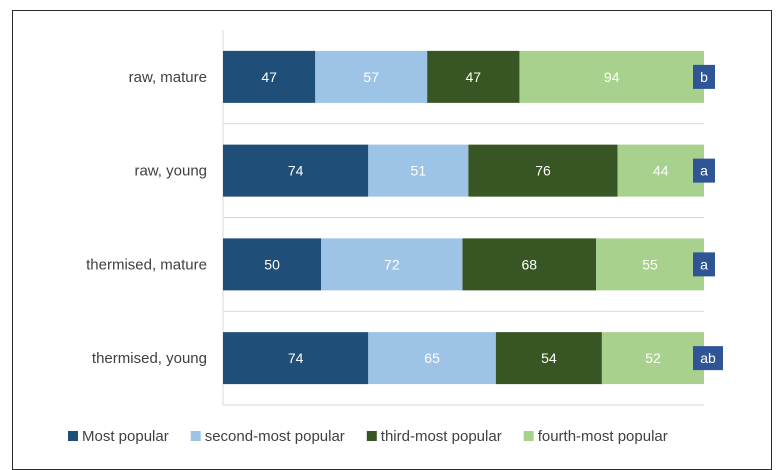 This screenshot has height=470, width=779. I want to click on data-label: 94, so click(612, 77).